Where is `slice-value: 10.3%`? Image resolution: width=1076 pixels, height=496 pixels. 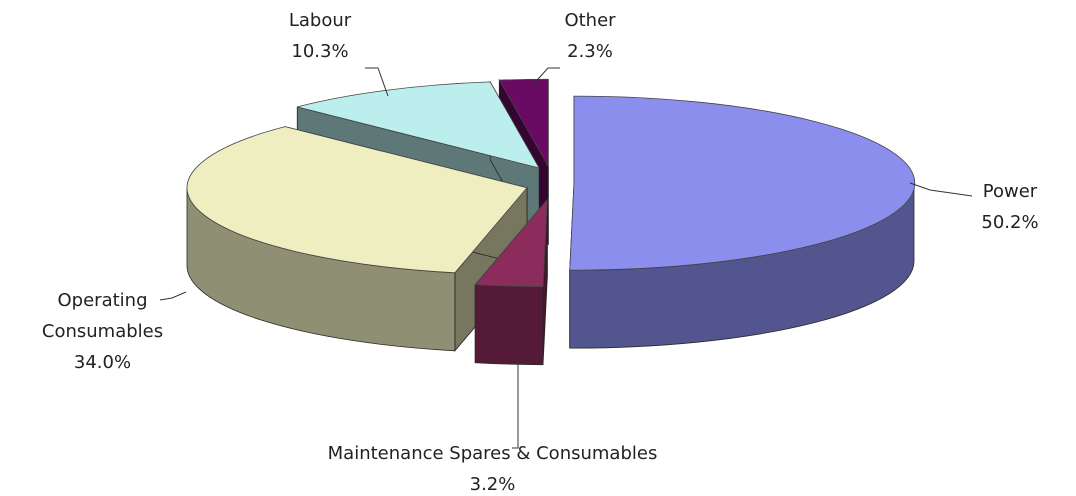 slice-value: 10.3% is located at coordinates (320, 51).